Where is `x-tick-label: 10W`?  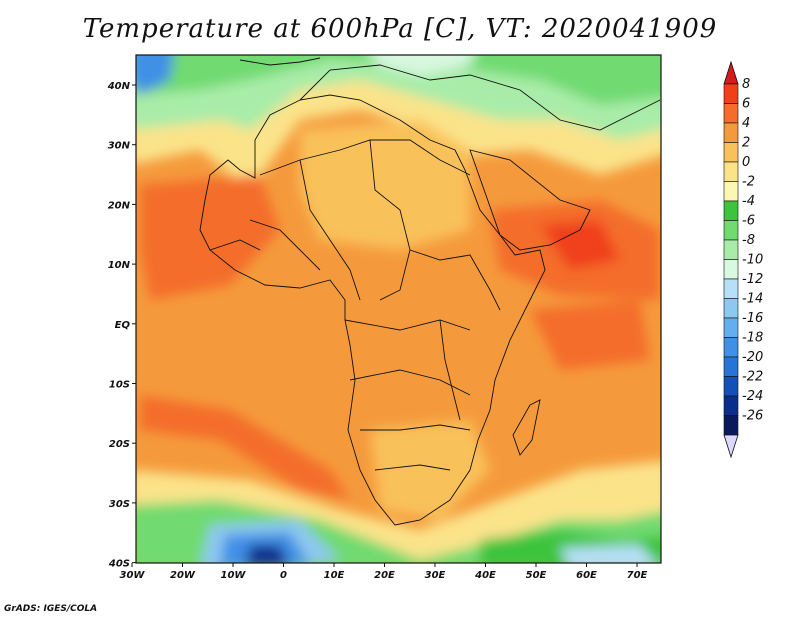
x-tick-label: 10W is located at coordinates (234, 575).